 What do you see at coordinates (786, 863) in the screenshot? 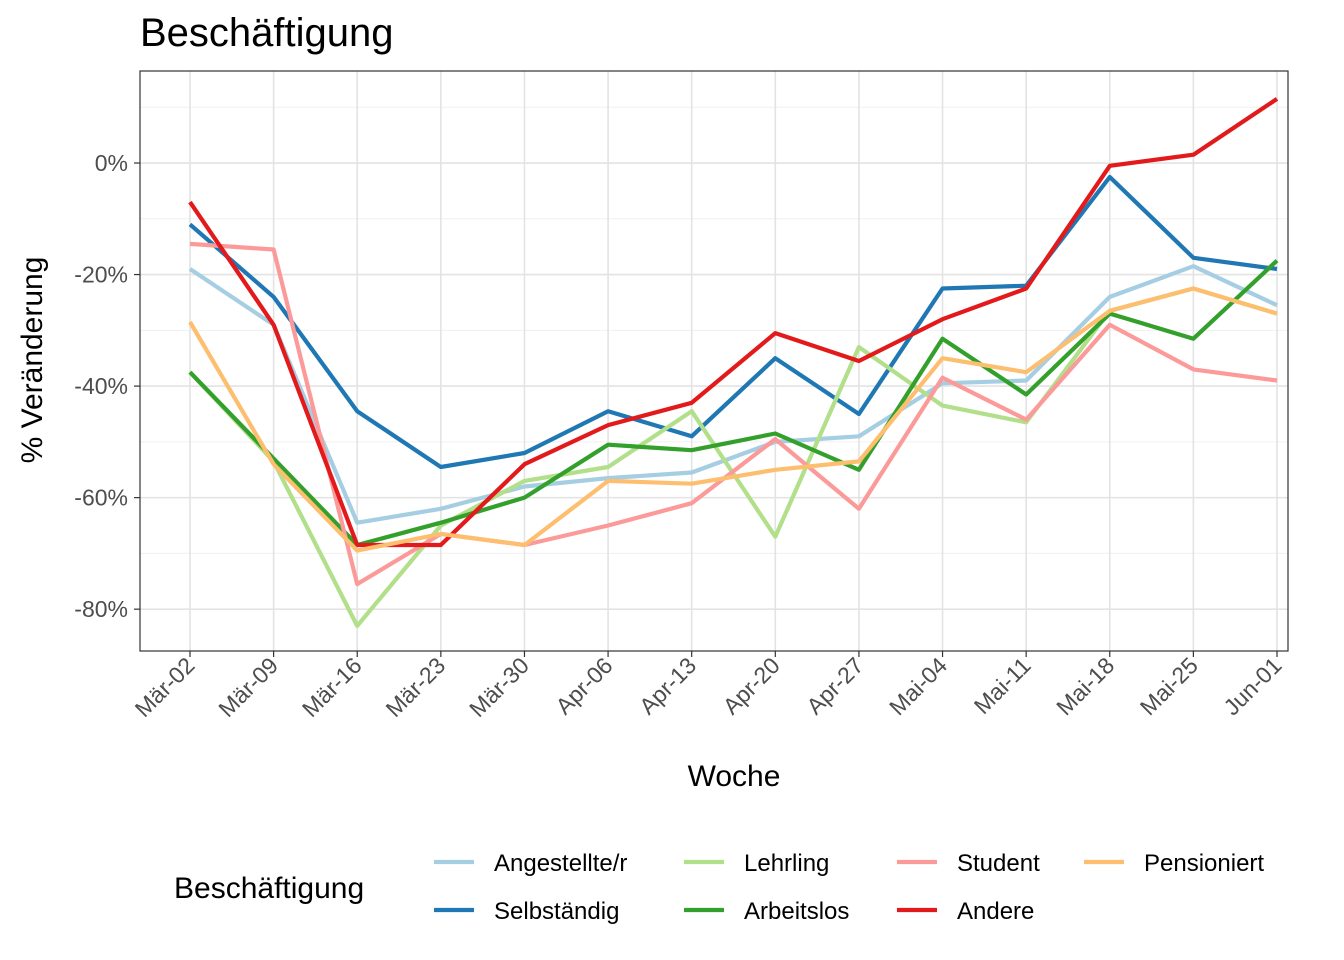
I see `legend-label: Lehrling` at bounding box center [786, 863].